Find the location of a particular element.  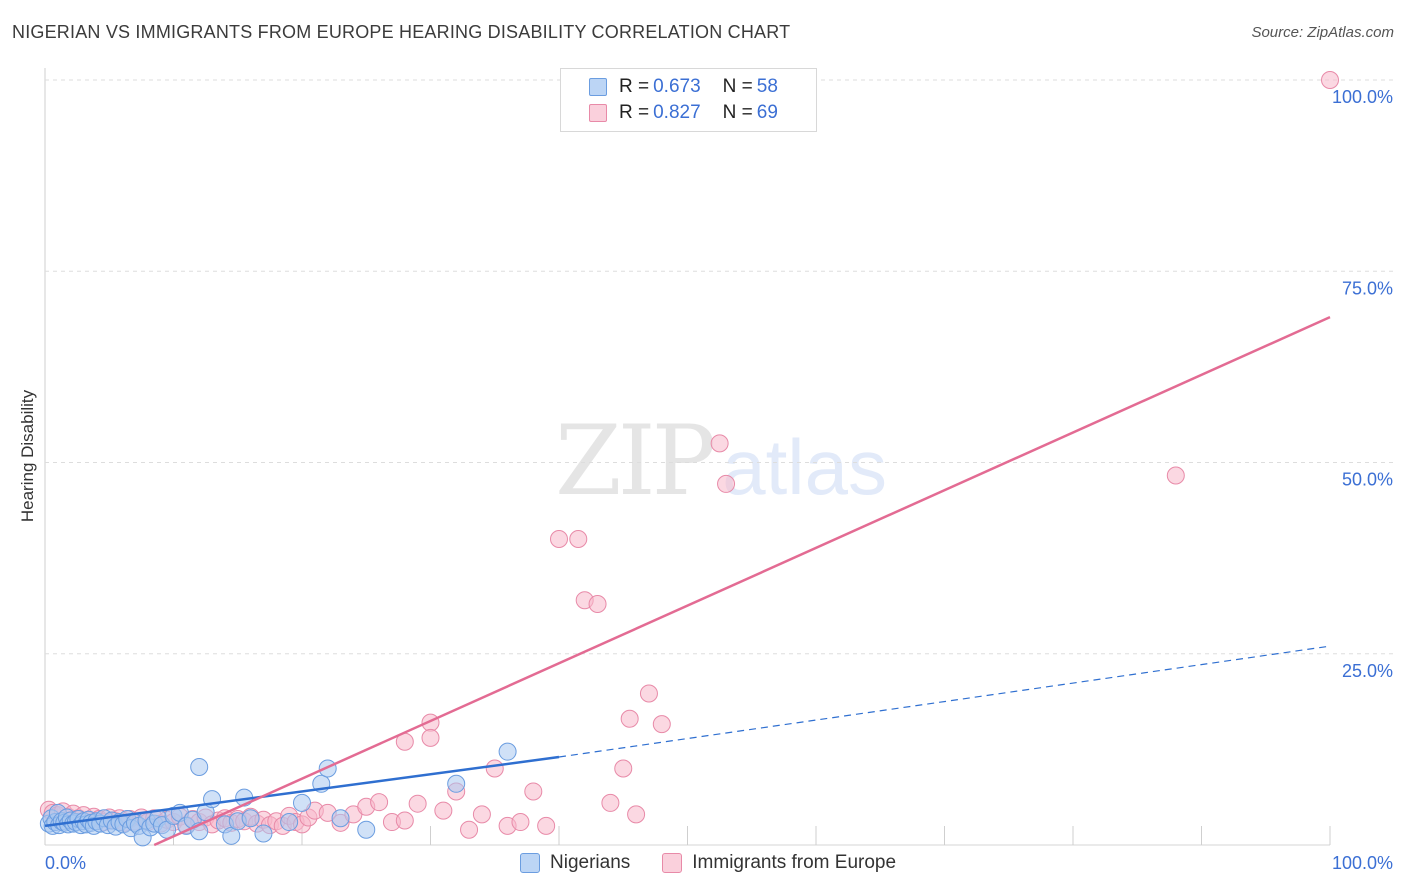

legend-item-nigerians: Nigerians is located at coordinates (575, 863).